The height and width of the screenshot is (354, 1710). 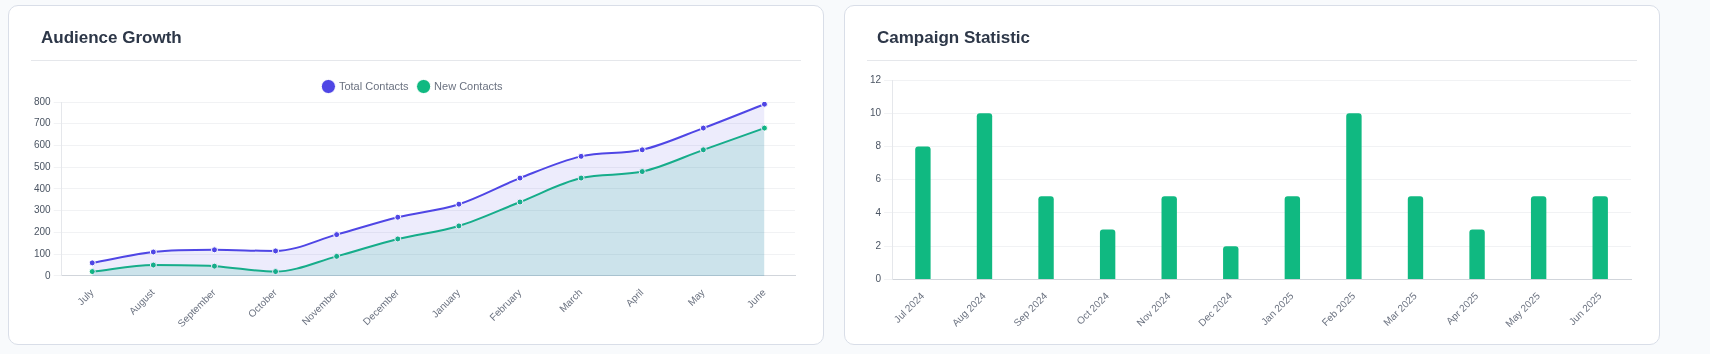 What do you see at coordinates (43, 188) in the screenshot?
I see `y-tick-label: 400` at bounding box center [43, 188].